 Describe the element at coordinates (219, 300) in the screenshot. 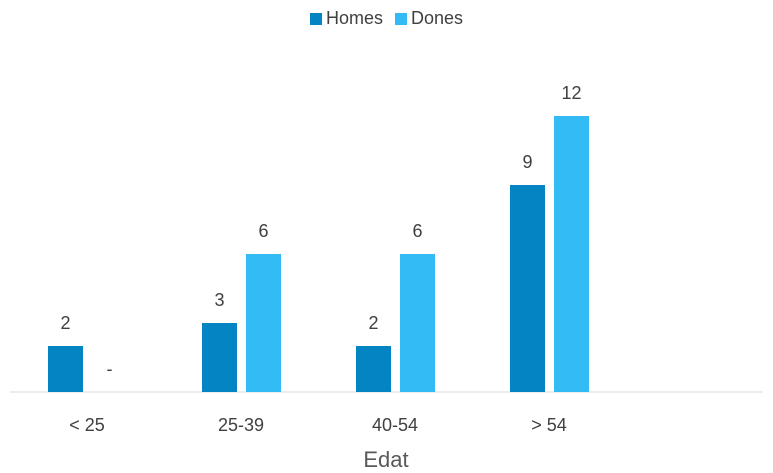

I see `data-label-homes-1: 3` at that location.